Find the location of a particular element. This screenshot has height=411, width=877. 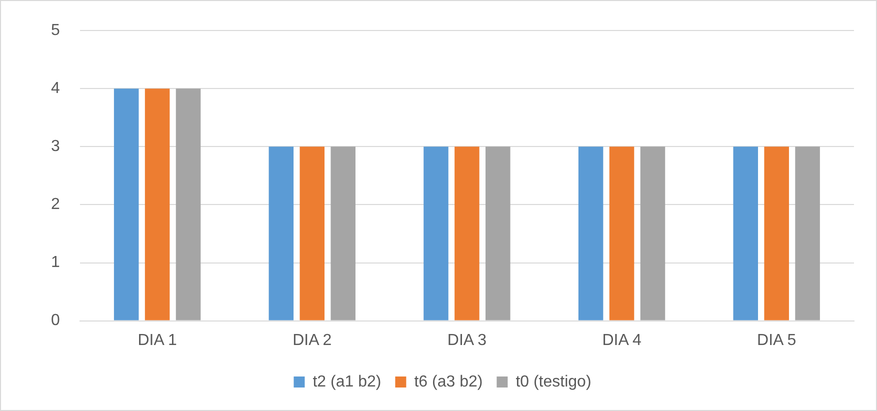

y-tick-label: 4 is located at coordinates (55, 89).